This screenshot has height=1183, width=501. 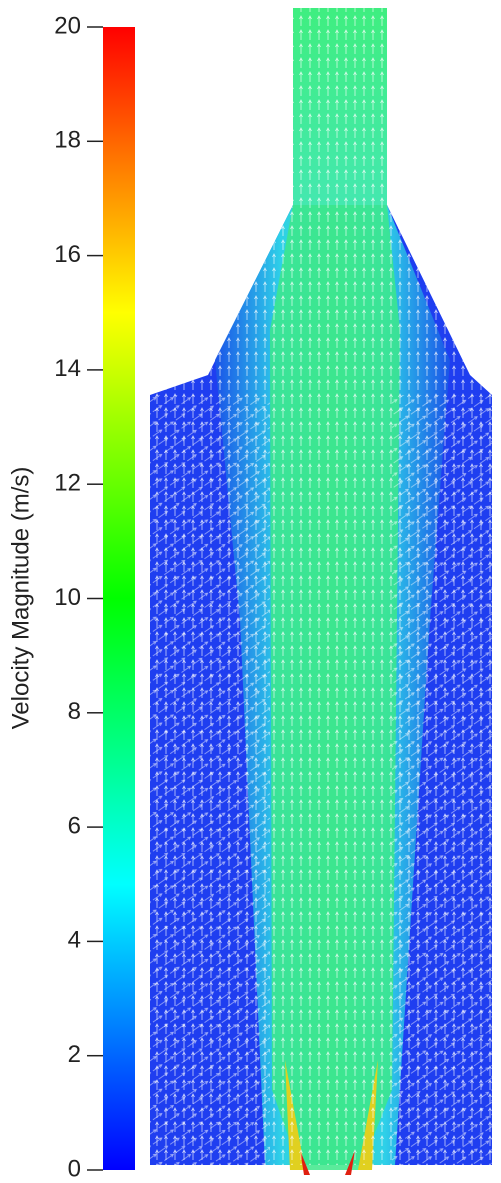 What do you see at coordinates (67, 483) in the screenshot?
I see `tick-label: 12` at bounding box center [67, 483].